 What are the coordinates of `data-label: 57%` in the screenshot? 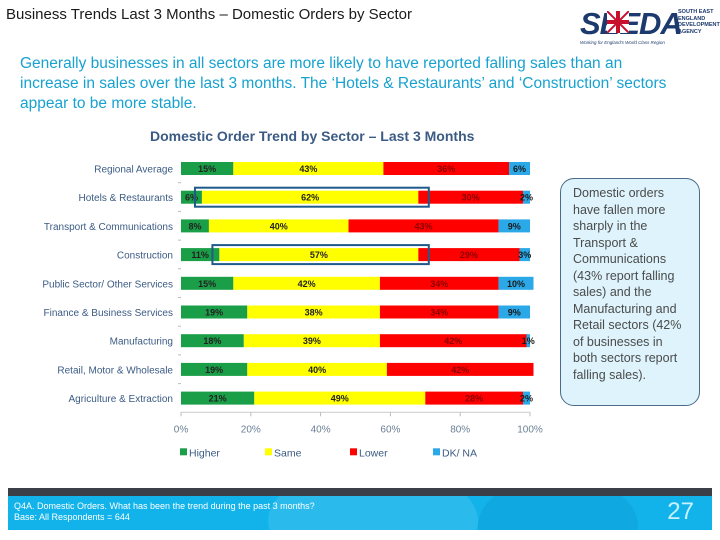 It's located at (319, 255).